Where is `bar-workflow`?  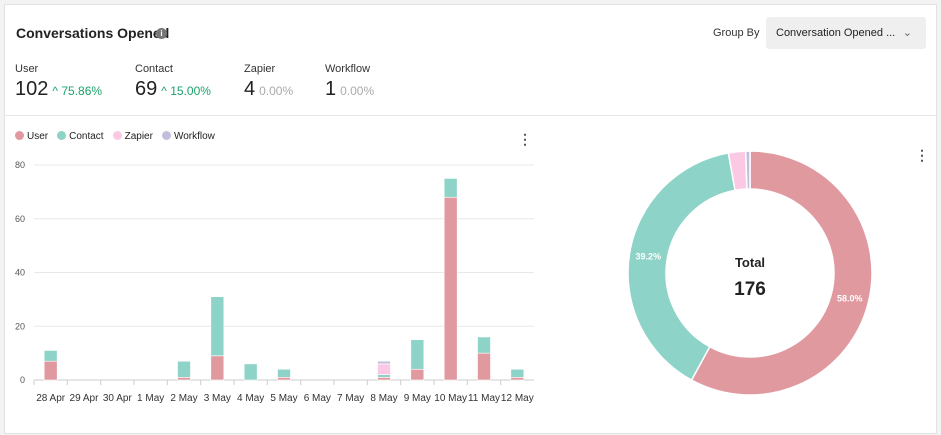
bar-workflow is located at coordinates (384, 362).